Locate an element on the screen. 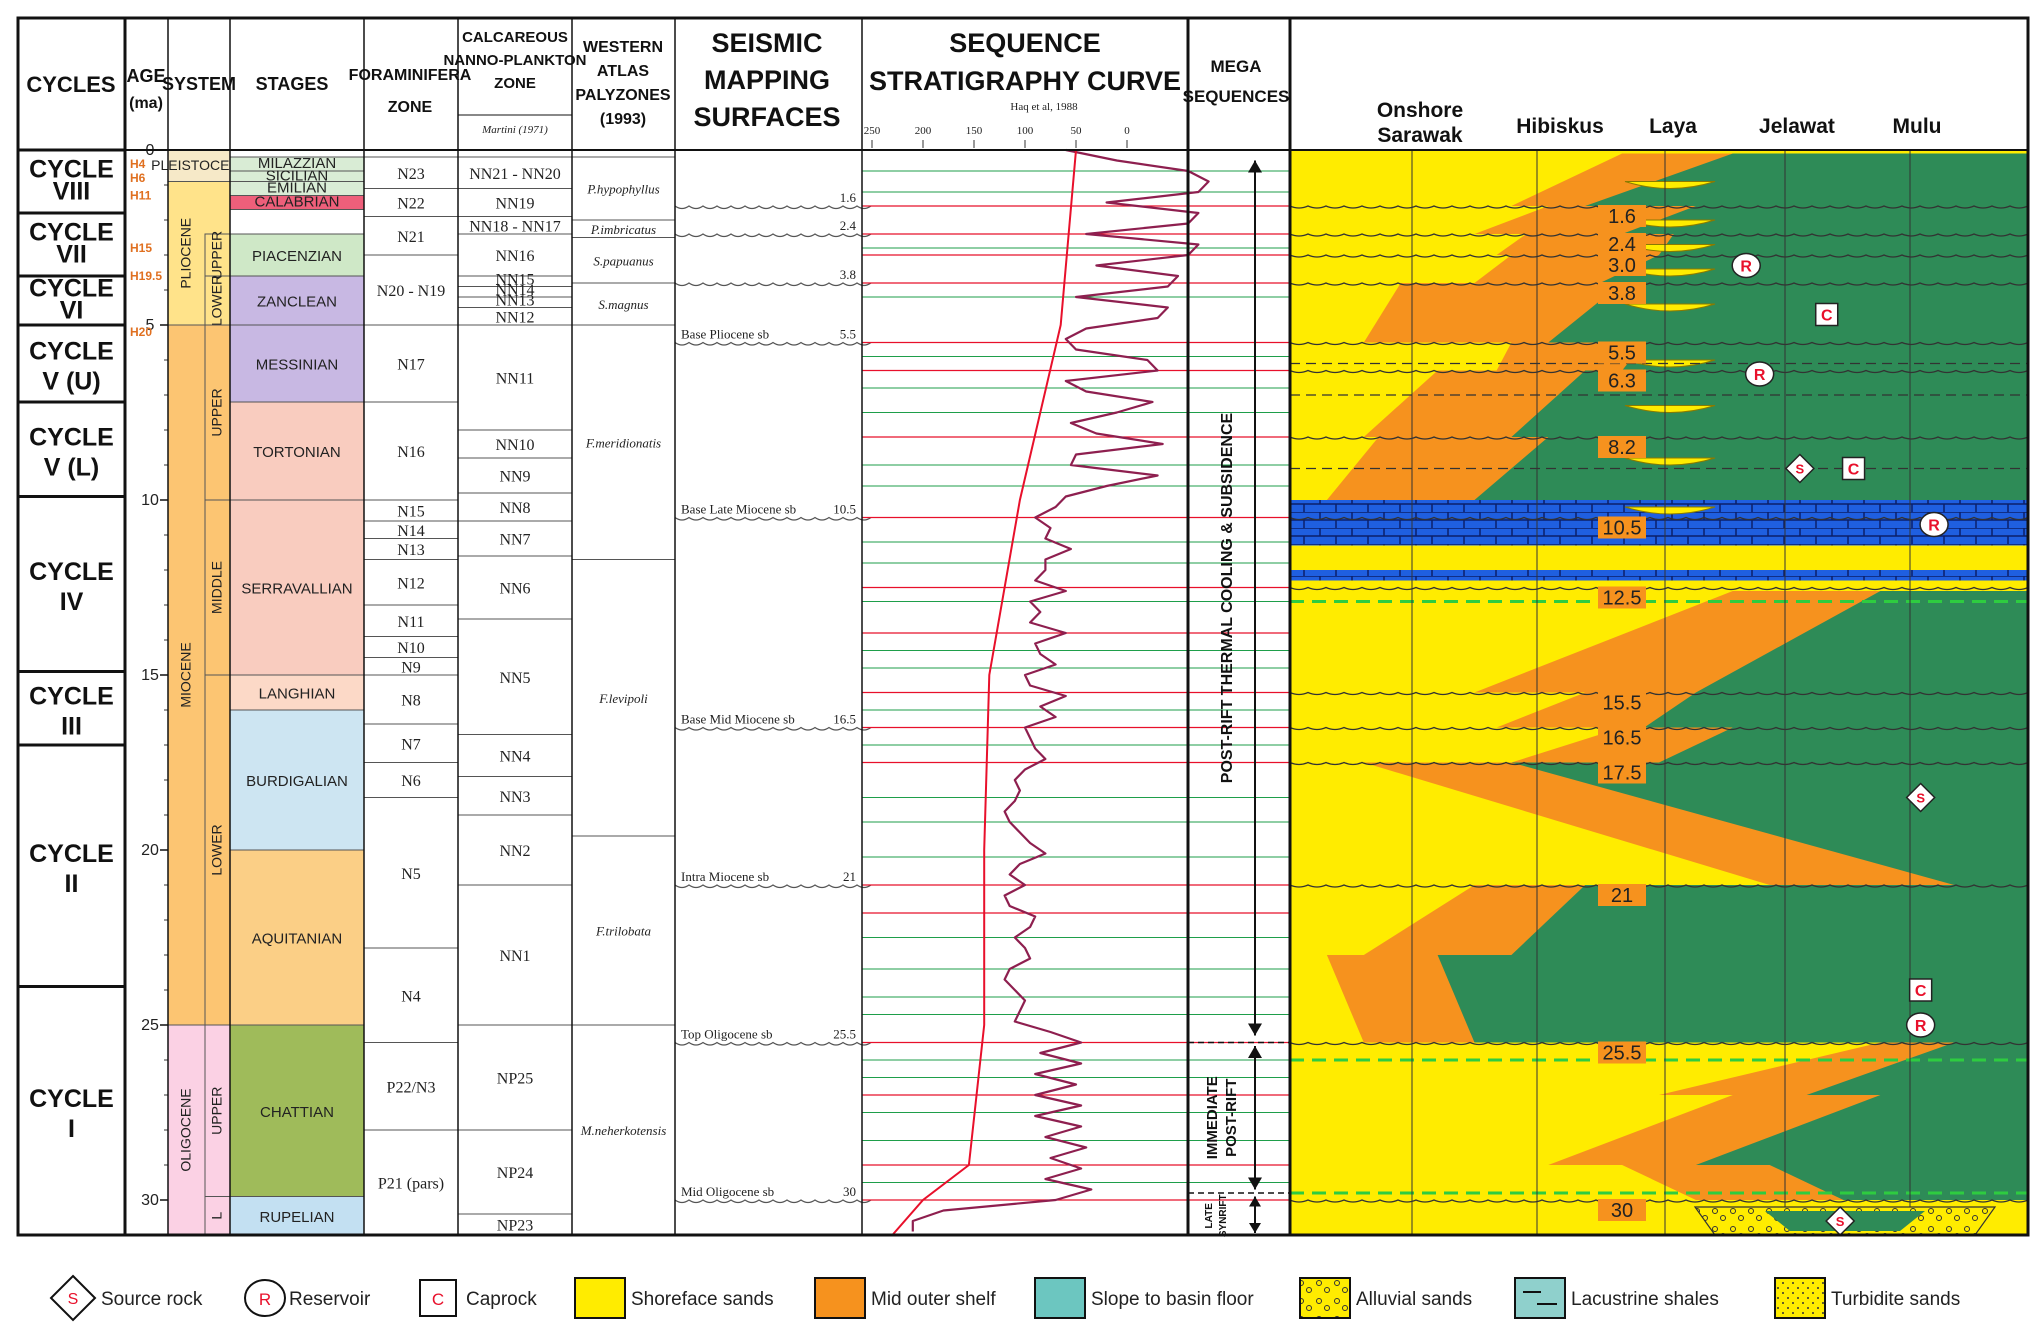 The image size is (2039, 1338). legend-item-reservoir: R Reservoir is located at coordinates (307, 1298).